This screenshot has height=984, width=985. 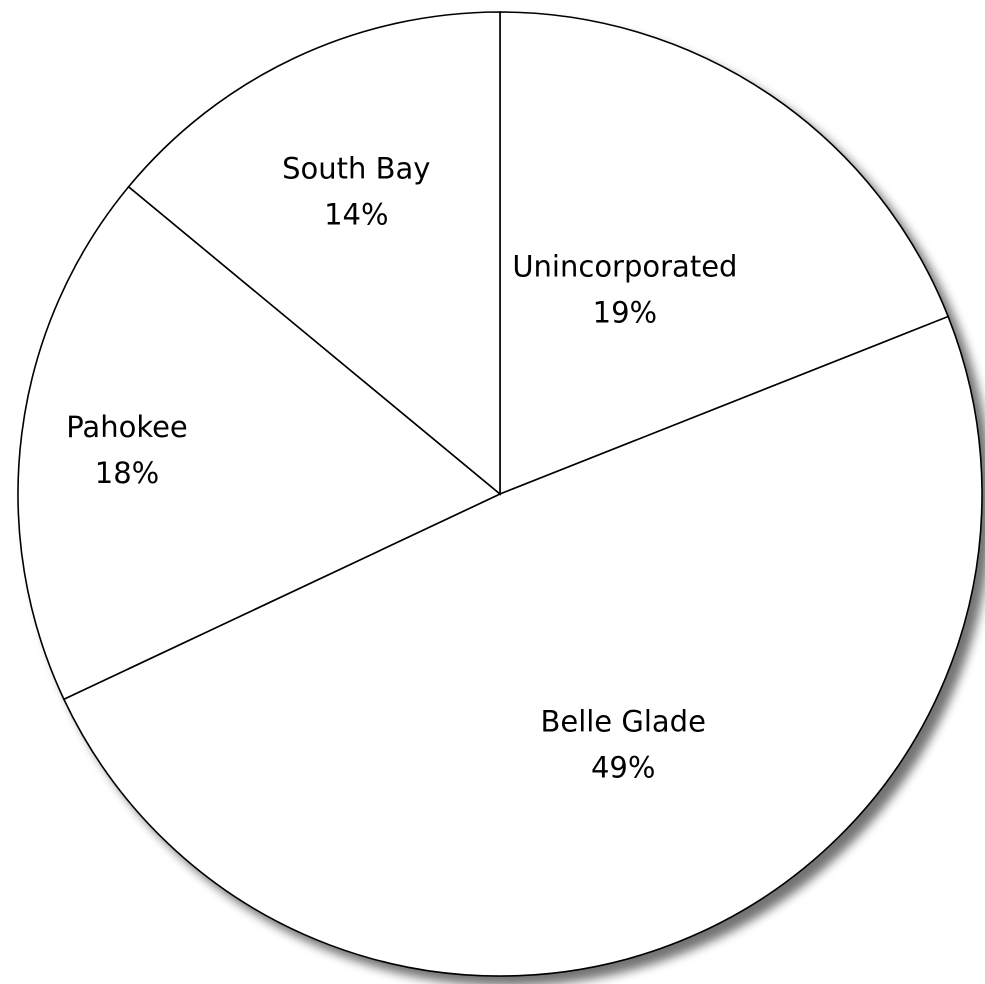 I want to click on slice-label-pahokee: Pahokee, so click(x=127, y=427).